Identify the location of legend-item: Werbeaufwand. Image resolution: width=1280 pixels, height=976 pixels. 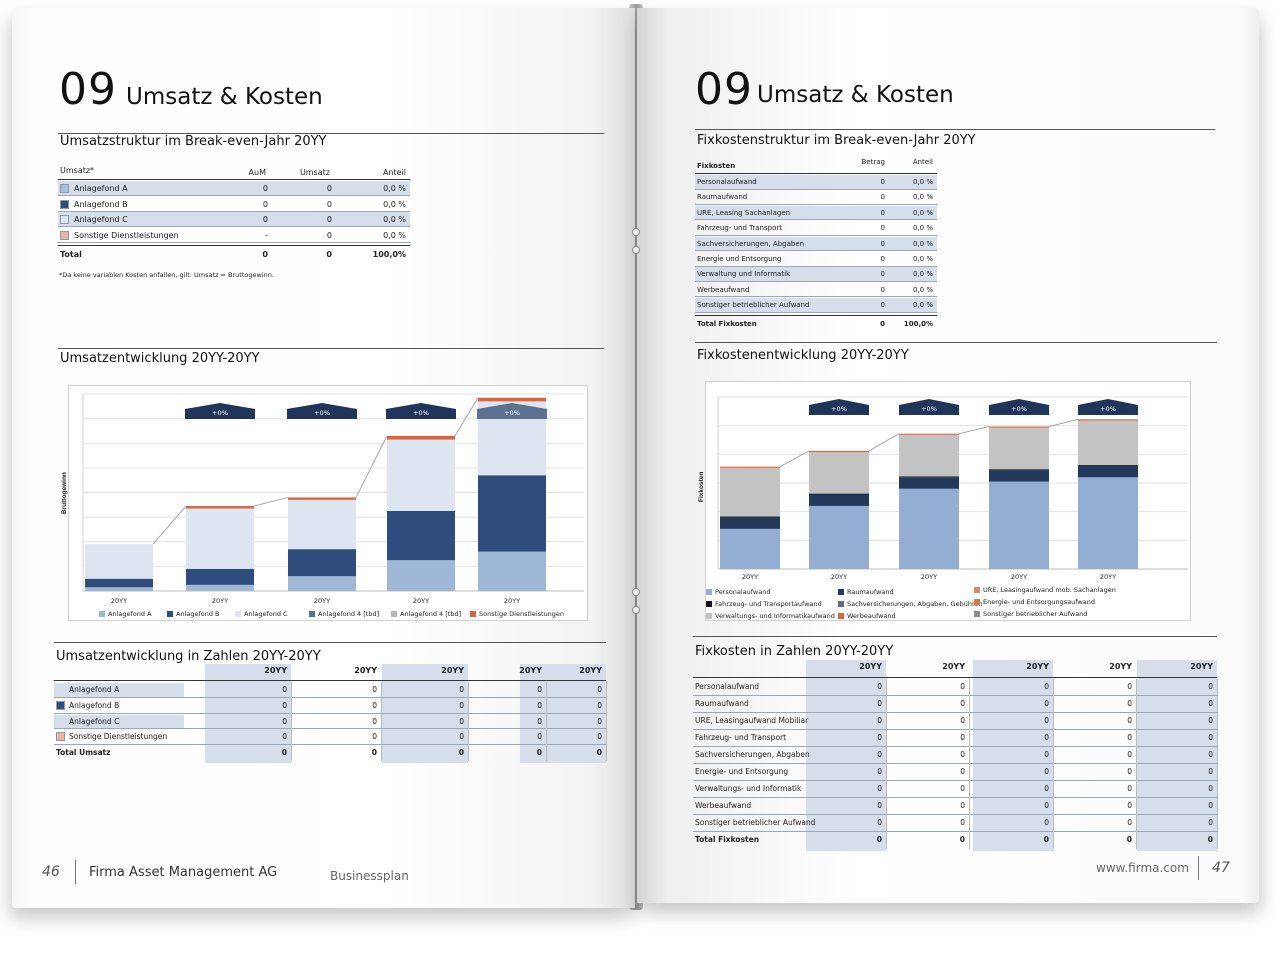
(867, 616).